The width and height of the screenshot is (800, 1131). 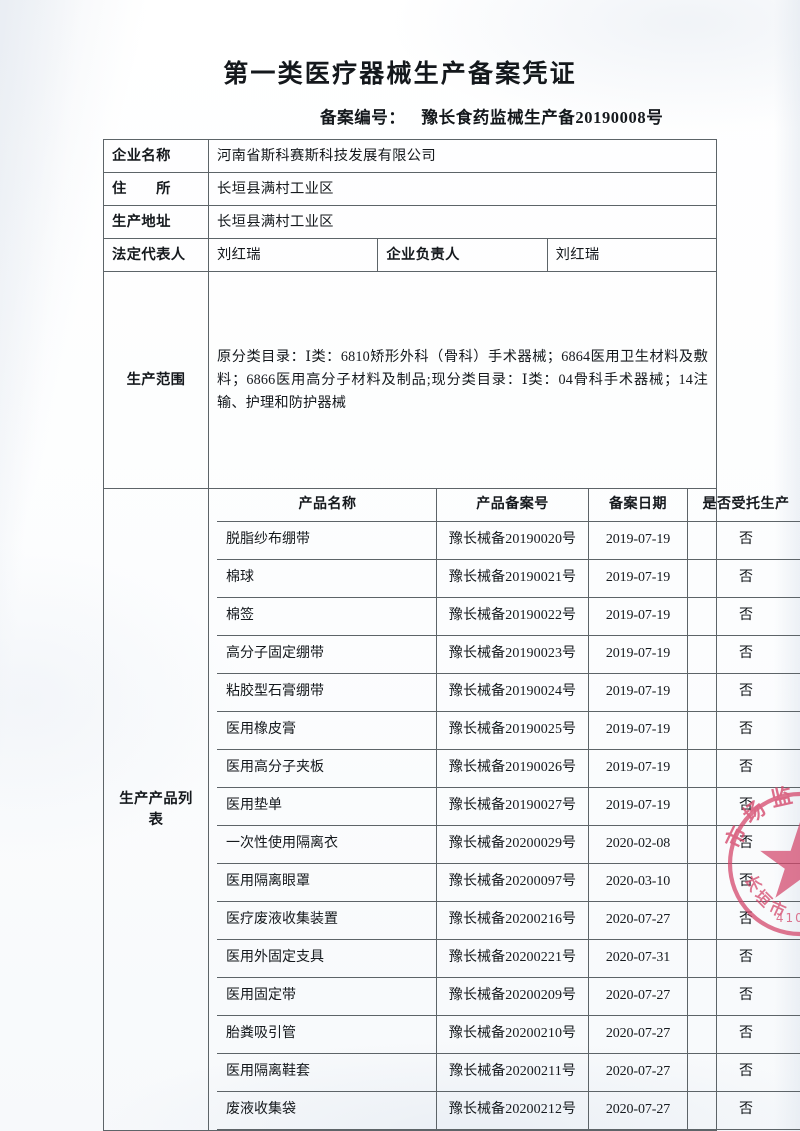 I want to click on product-record-number: 豫长械备20200029号, so click(x=512, y=844).